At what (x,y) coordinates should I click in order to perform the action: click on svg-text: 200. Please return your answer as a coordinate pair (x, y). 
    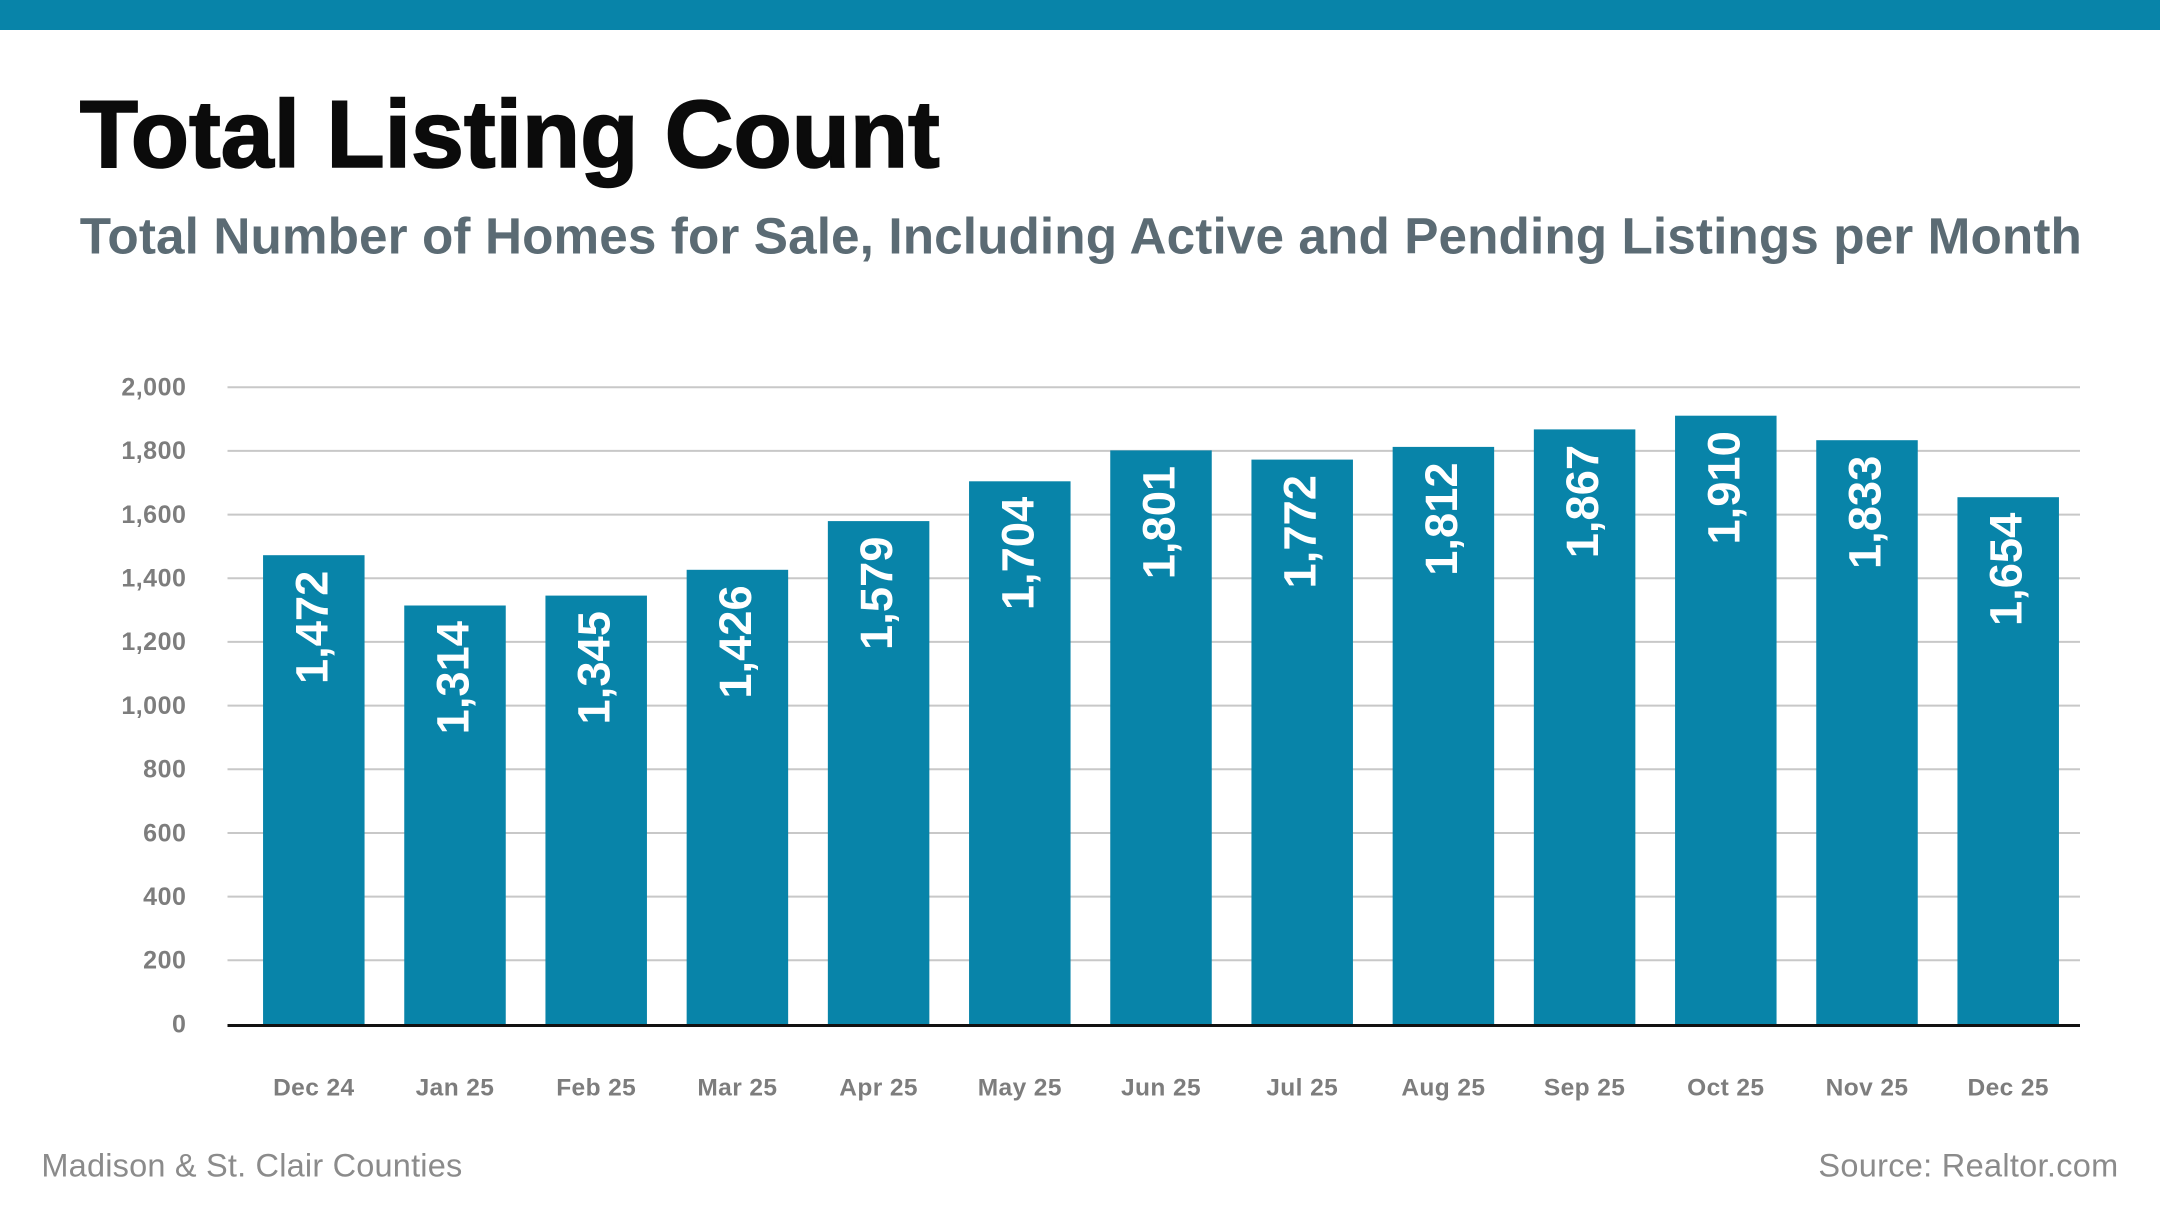
    Looking at the image, I should click on (164, 961).